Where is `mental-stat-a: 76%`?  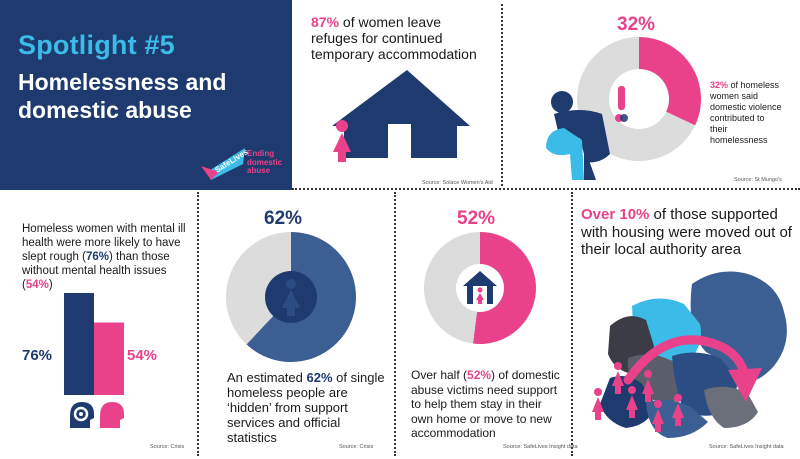 mental-stat-a: 76% is located at coordinates (97, 257).